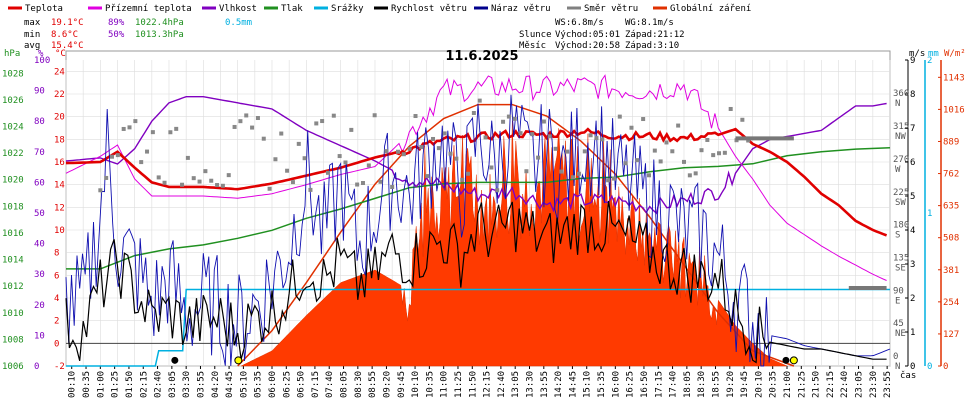 This screenshot has width=966, height=400. I want to click on moon-set: Západ:3:10, so click(652, 46).